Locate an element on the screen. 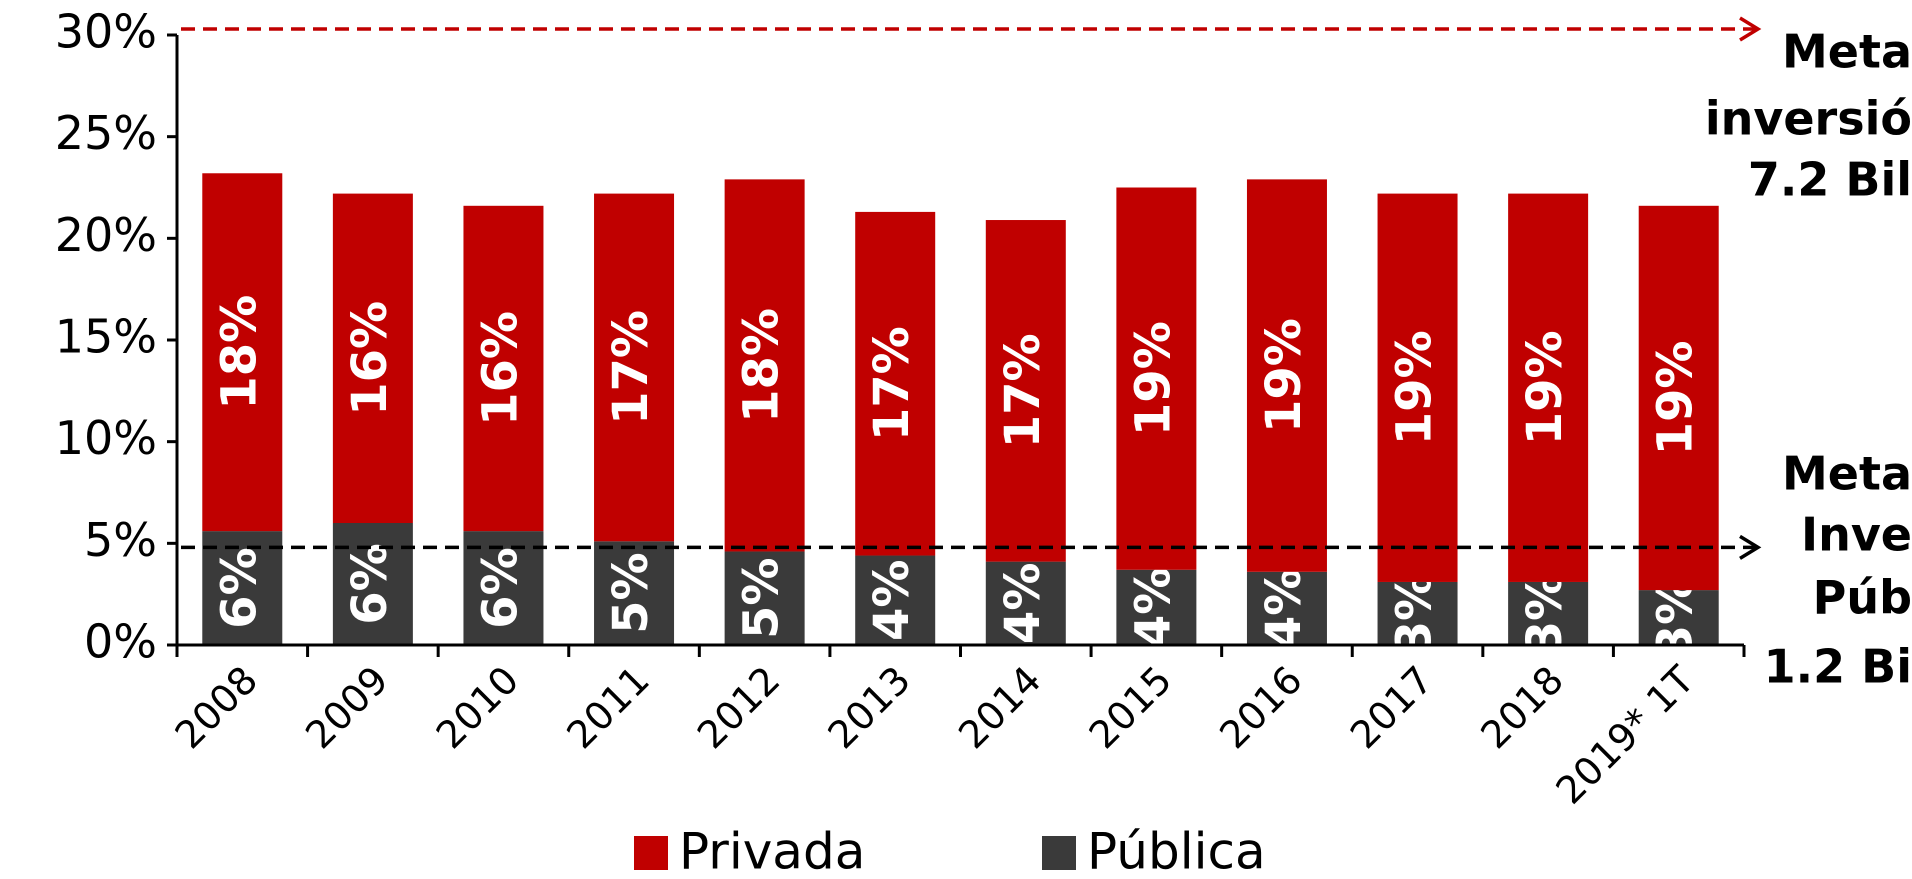 Image resolution: width=1912 pixels, height=879 pixels. reference-label: 1.2 Bi is located at coordinates (1838, 667).